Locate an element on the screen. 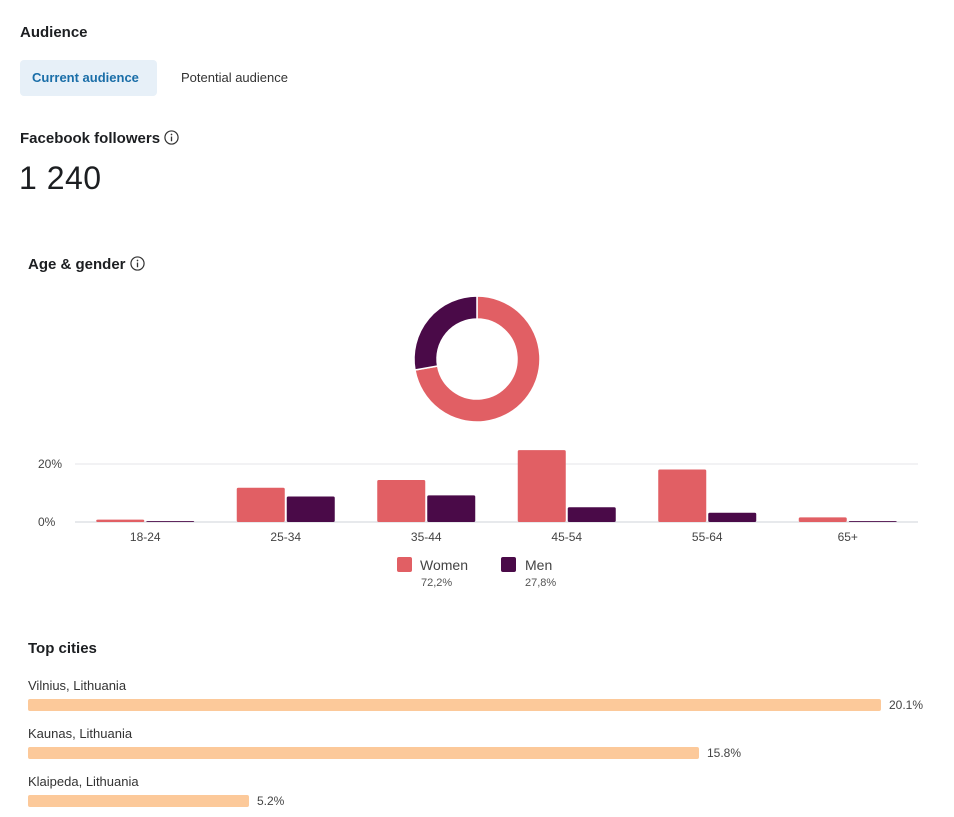 The image size is (954, 817). legend-women-label: Women is located at coordinates (444, 565).